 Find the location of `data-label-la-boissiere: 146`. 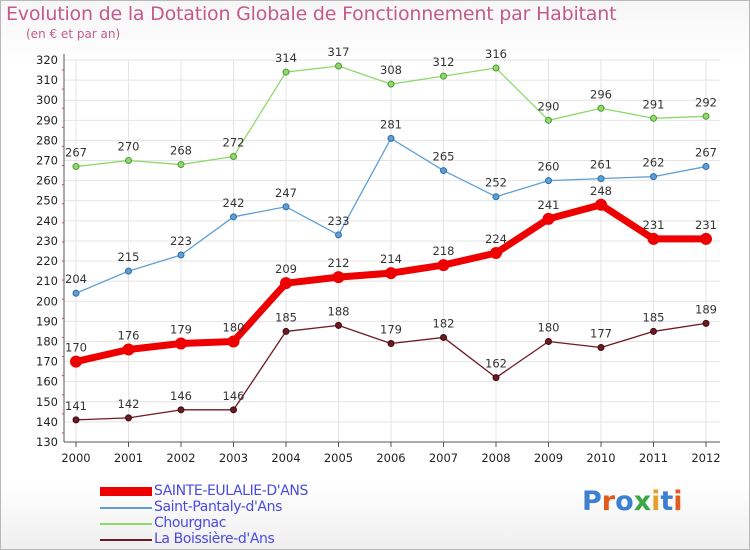

data-label-la-boissiere: 146 is located at coordinates (181, 396).